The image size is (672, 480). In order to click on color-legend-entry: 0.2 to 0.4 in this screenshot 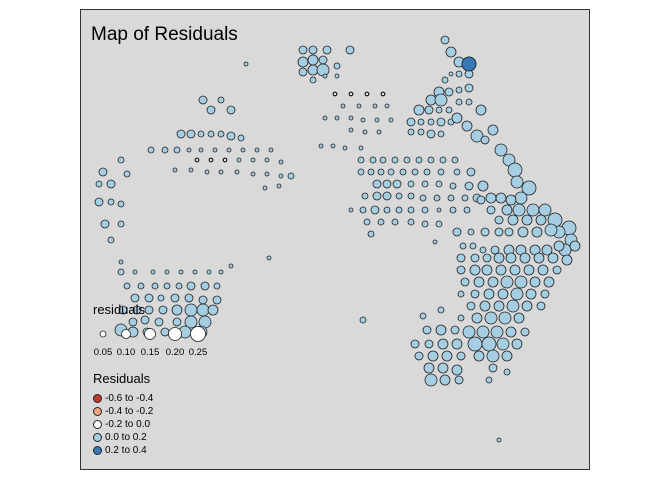, I will do `click(120, 450)`.